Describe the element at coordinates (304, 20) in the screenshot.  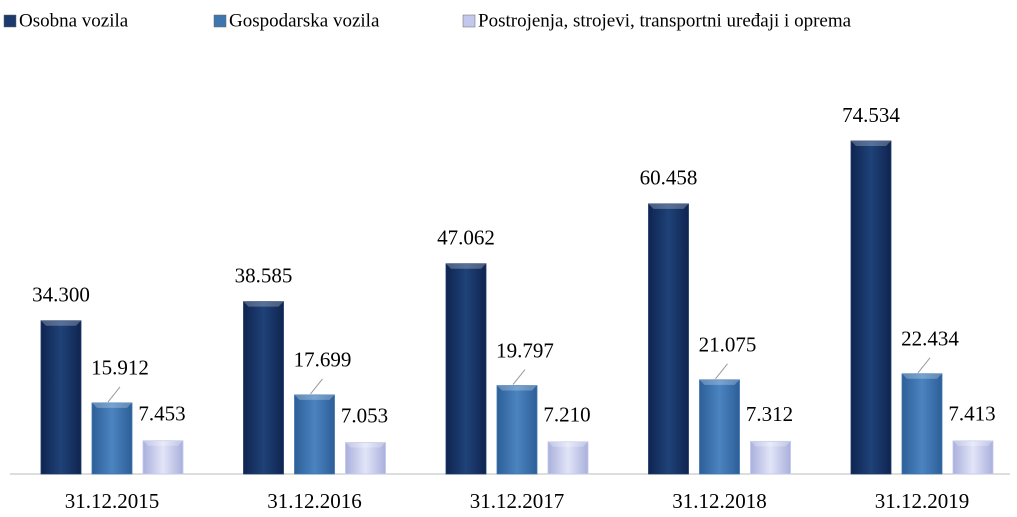
I see `legend-label: Gospodarska vozila` at that location.